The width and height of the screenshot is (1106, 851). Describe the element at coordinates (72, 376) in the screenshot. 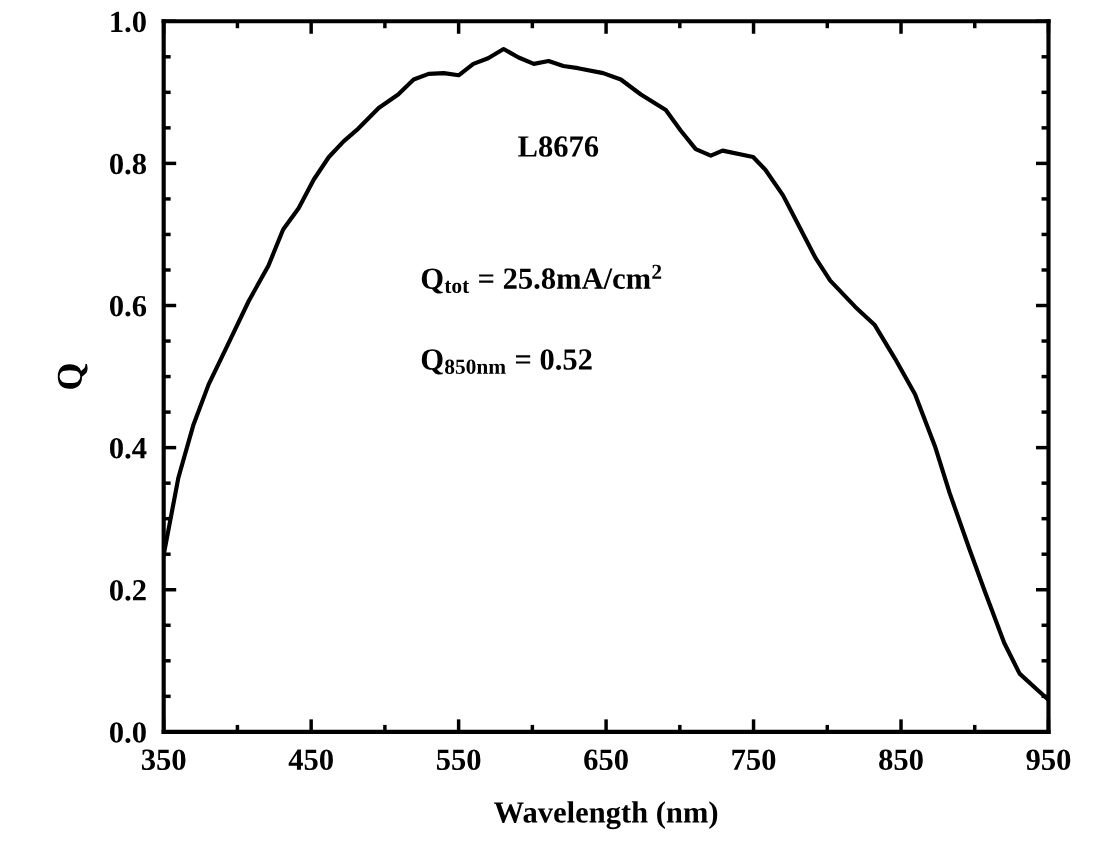

I see `y-axis-title: Q` at that location.